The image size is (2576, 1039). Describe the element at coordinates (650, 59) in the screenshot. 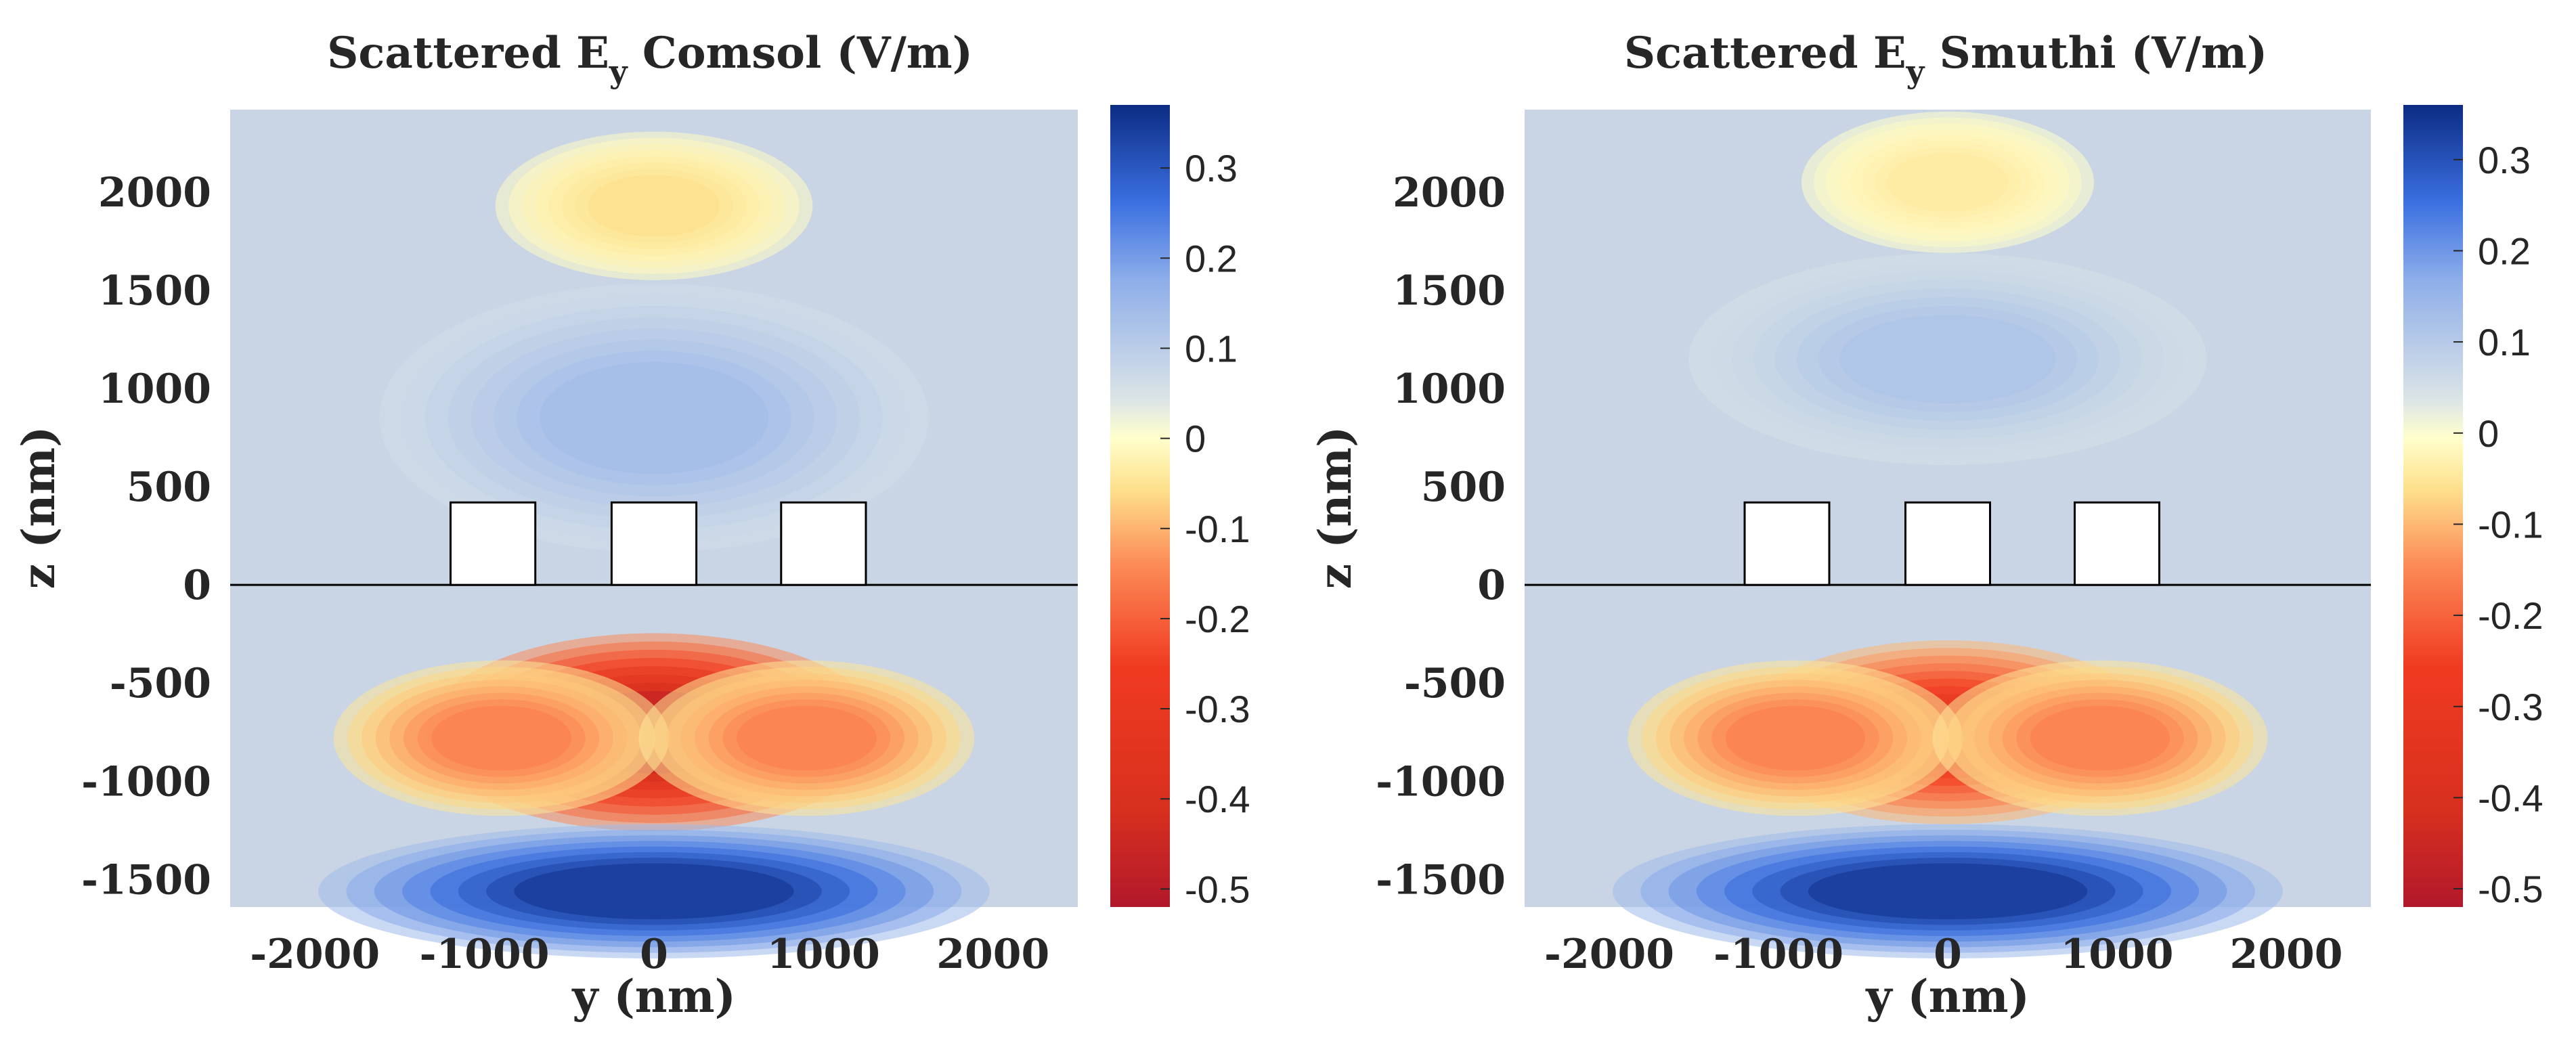

I see `chart-title: Scattered Ey Comsol (V/m)` at that location.